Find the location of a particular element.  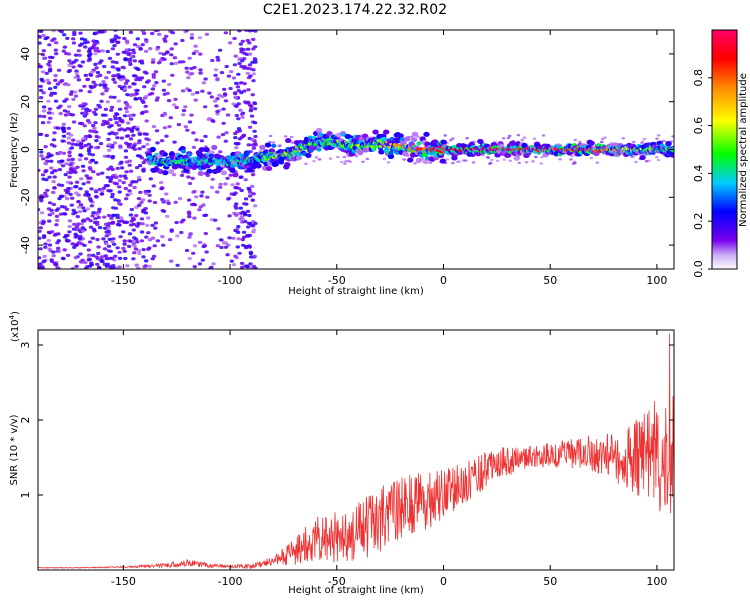

spectrogram-y-tick-label: 20 is located at coordinates (25, 102).